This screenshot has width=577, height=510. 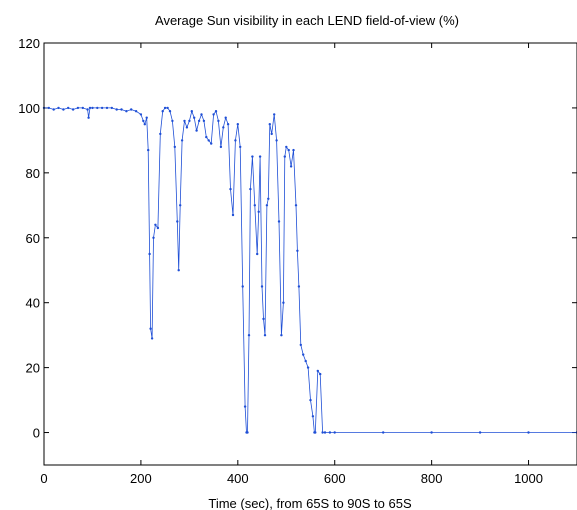 What do you see at coordinates (335, 478) in the screenshot?
I see `x-tick-label: 600` at bounding box center [335, 478].